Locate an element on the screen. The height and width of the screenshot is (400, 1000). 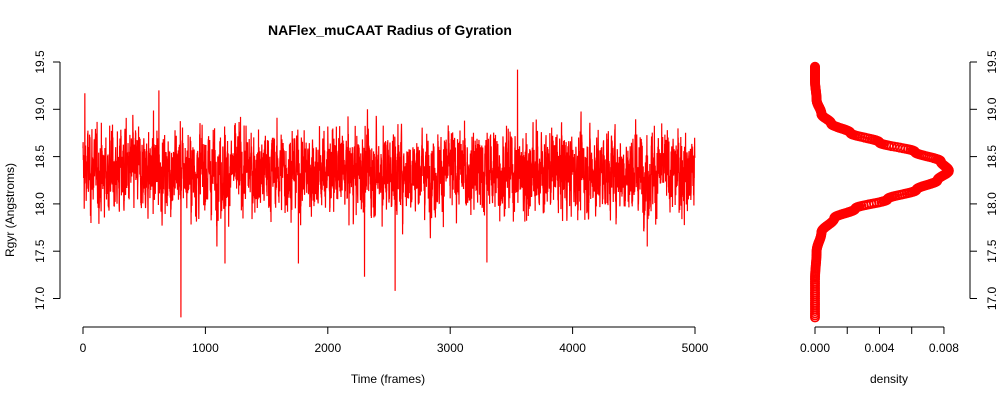
x-tick-label: 0 is located at coordinates (83, 348).